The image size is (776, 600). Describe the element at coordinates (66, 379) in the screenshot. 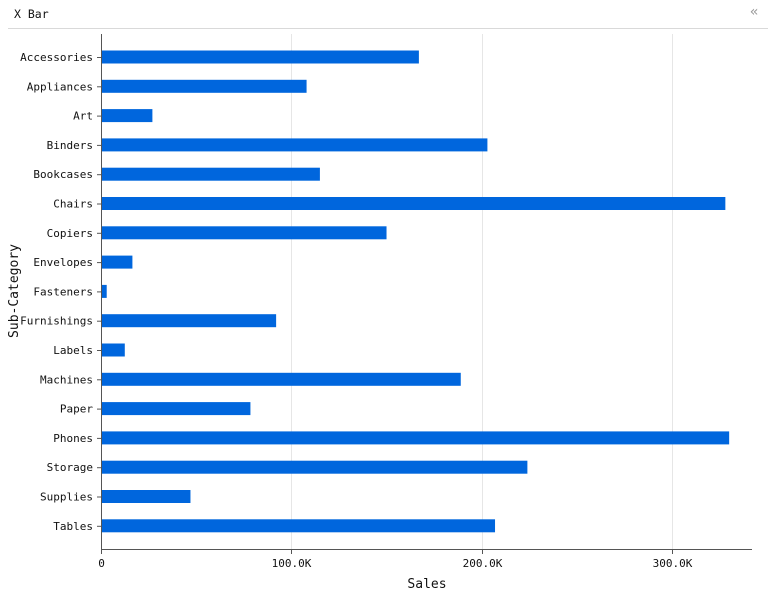

I see `y-tick-label: Machines` at that location.